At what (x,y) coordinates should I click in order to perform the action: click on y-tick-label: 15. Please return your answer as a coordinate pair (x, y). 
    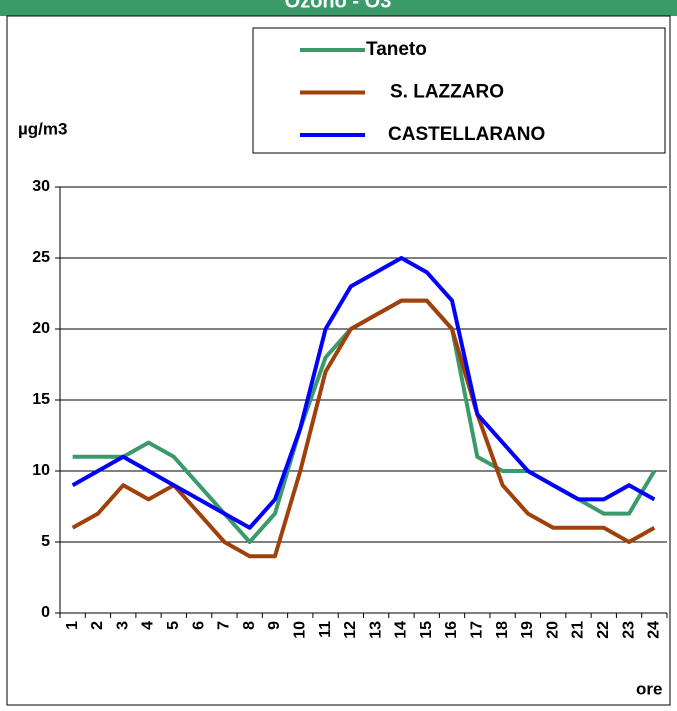
    Looking at the image, I should click on (41, 399).